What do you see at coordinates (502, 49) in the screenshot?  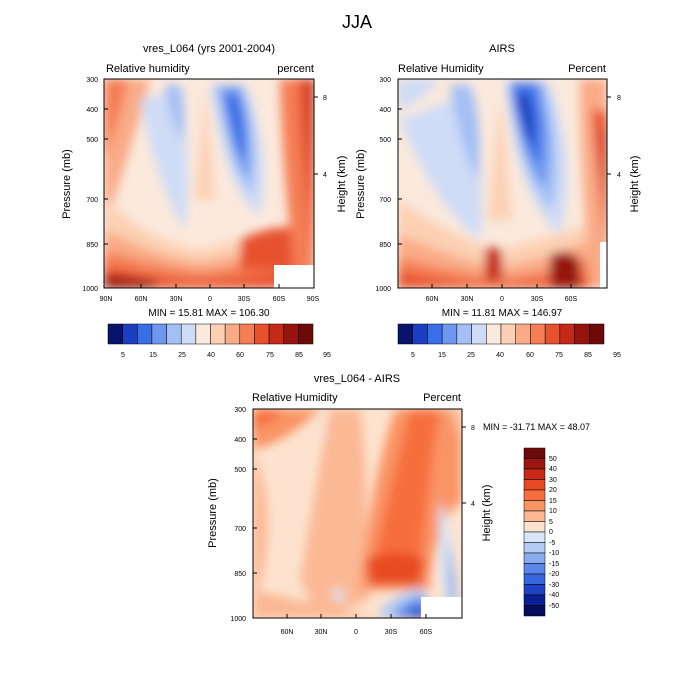 I see `panel-airs-title: AIRS` at bounding box center [502, 49].